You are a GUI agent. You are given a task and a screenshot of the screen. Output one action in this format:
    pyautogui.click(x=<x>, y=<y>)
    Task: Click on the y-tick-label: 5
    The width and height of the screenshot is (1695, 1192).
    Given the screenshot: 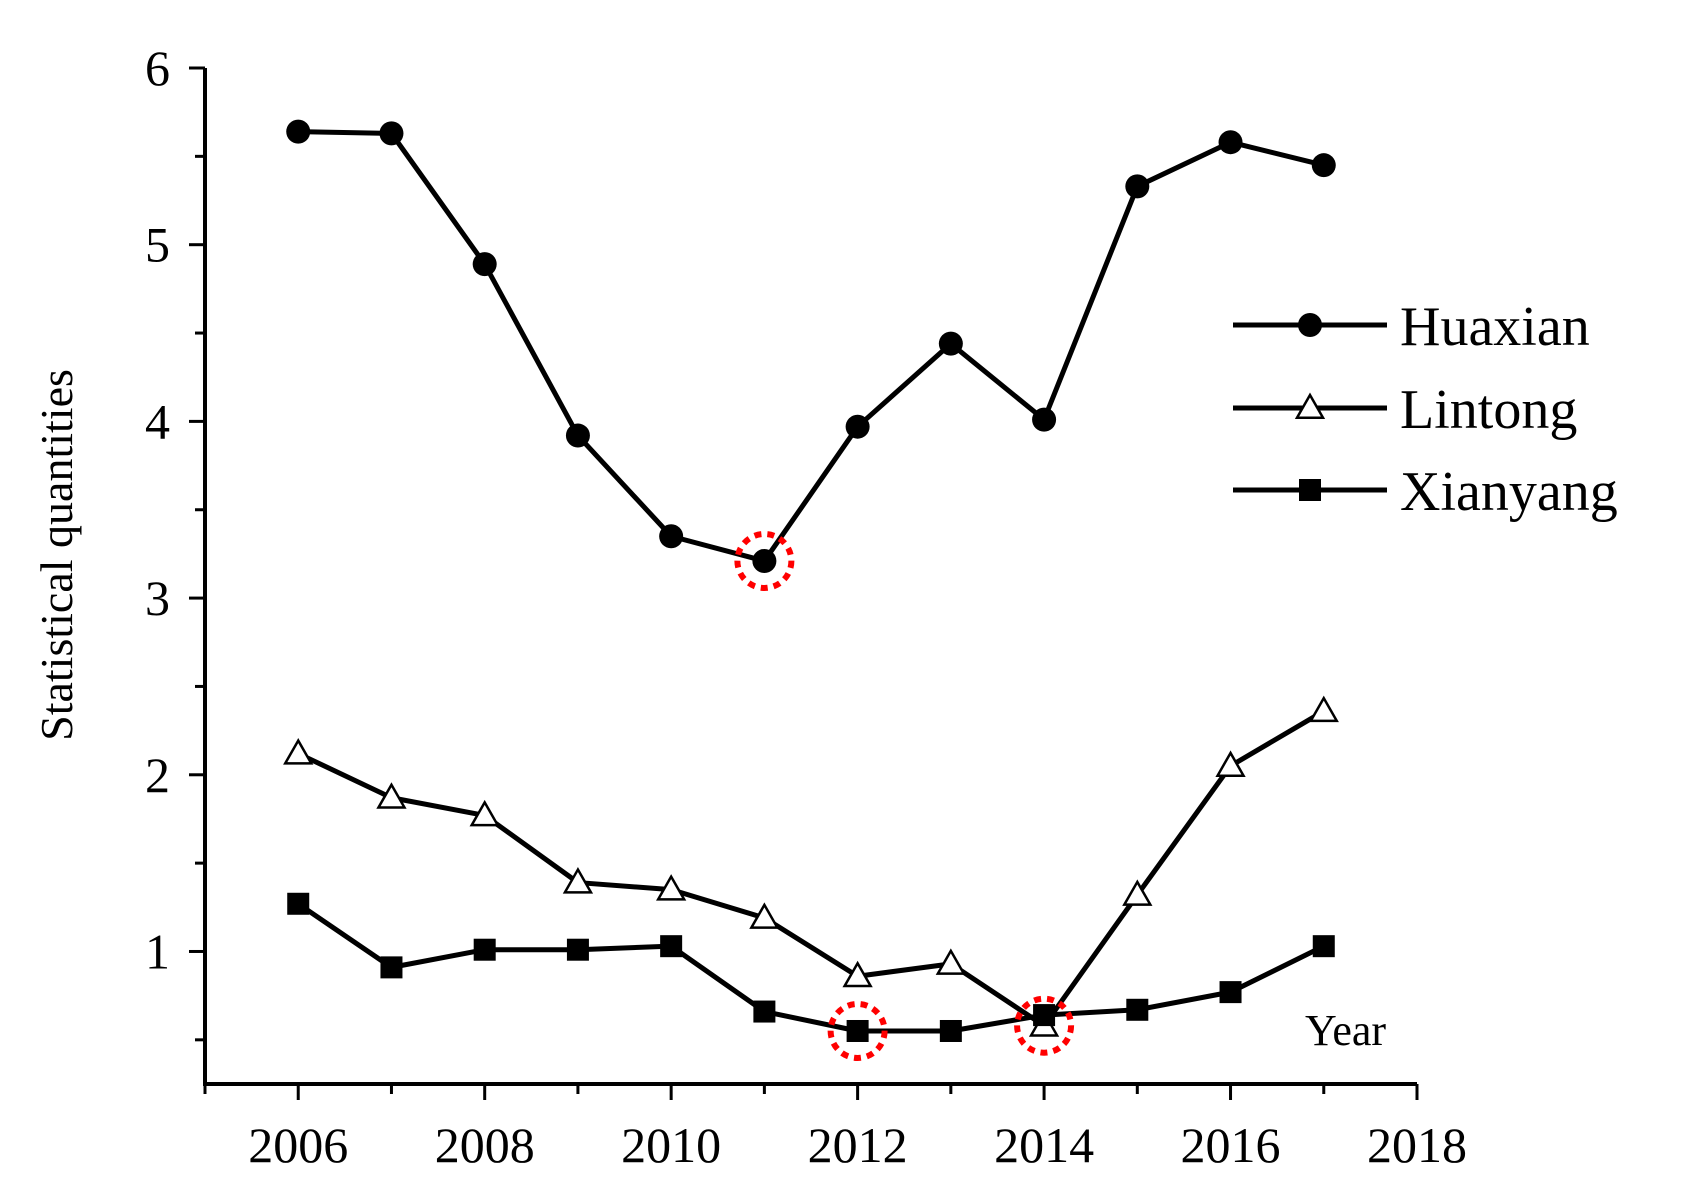 What is the action you would take?
    pyautogui.click(x=157, y=245)
    